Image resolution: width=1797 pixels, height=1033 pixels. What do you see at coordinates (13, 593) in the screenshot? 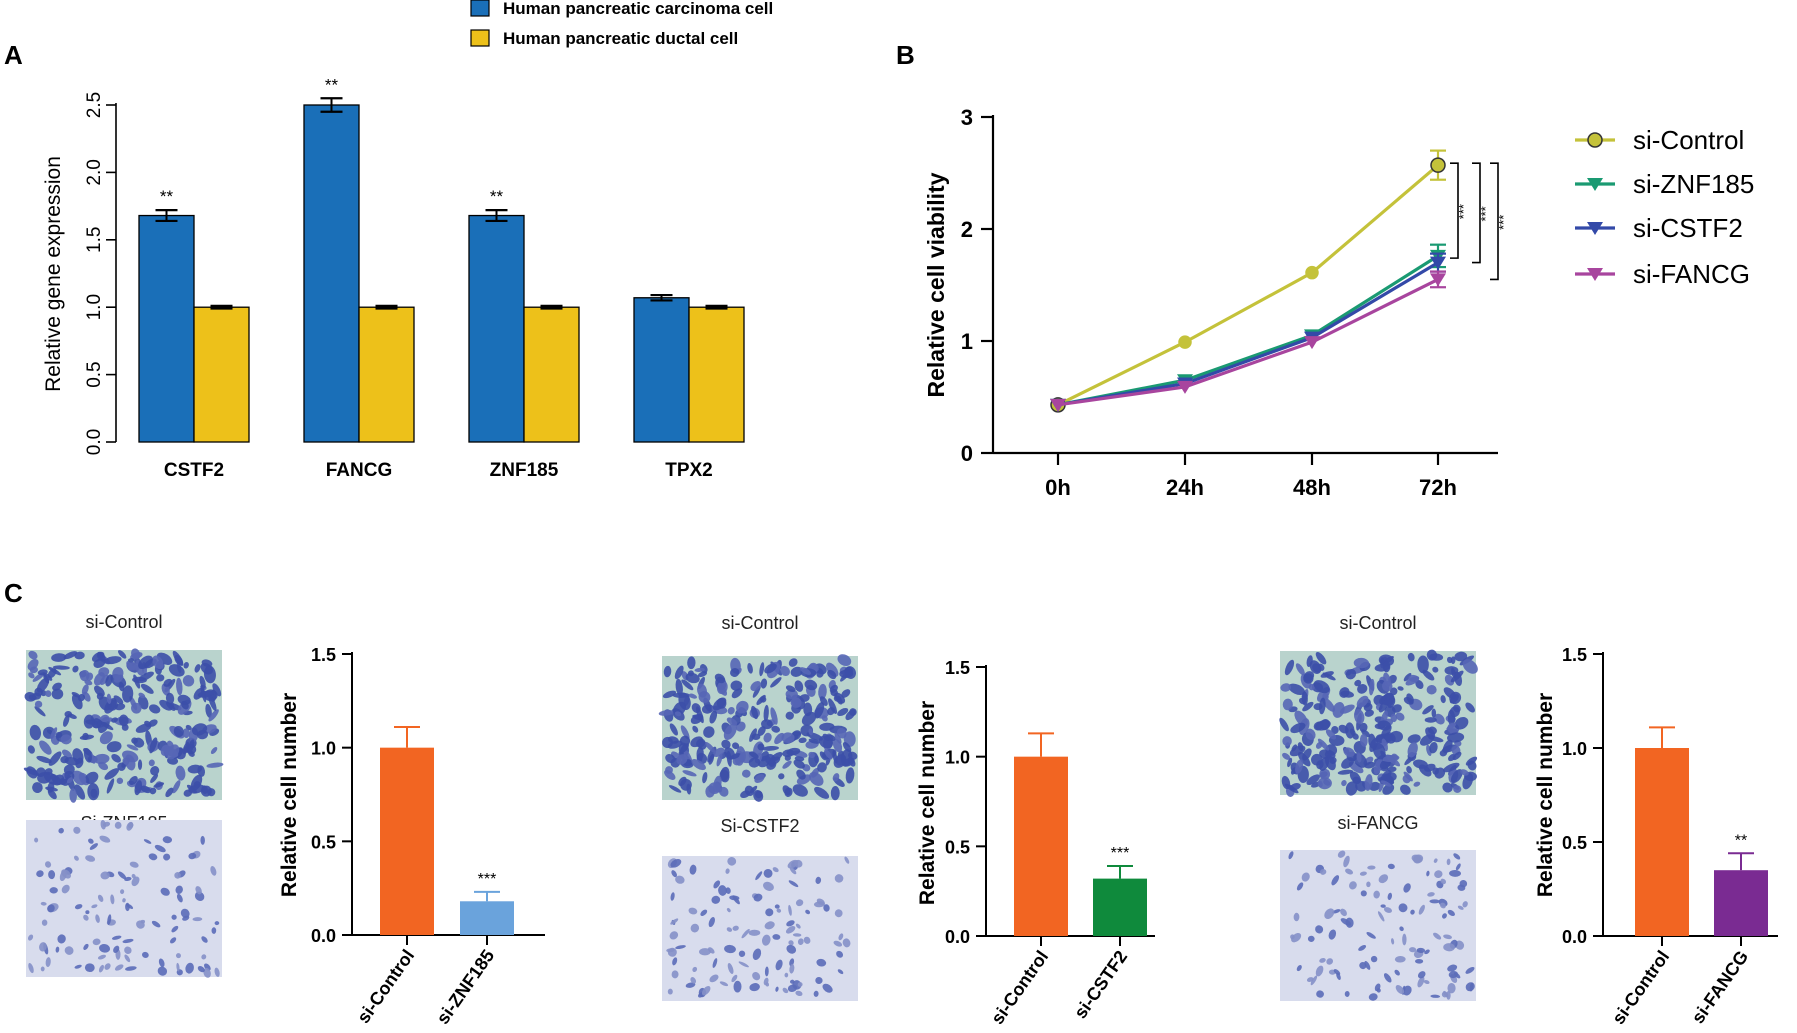
I see `panel-label-c: C` at bounding box center [13, 593].